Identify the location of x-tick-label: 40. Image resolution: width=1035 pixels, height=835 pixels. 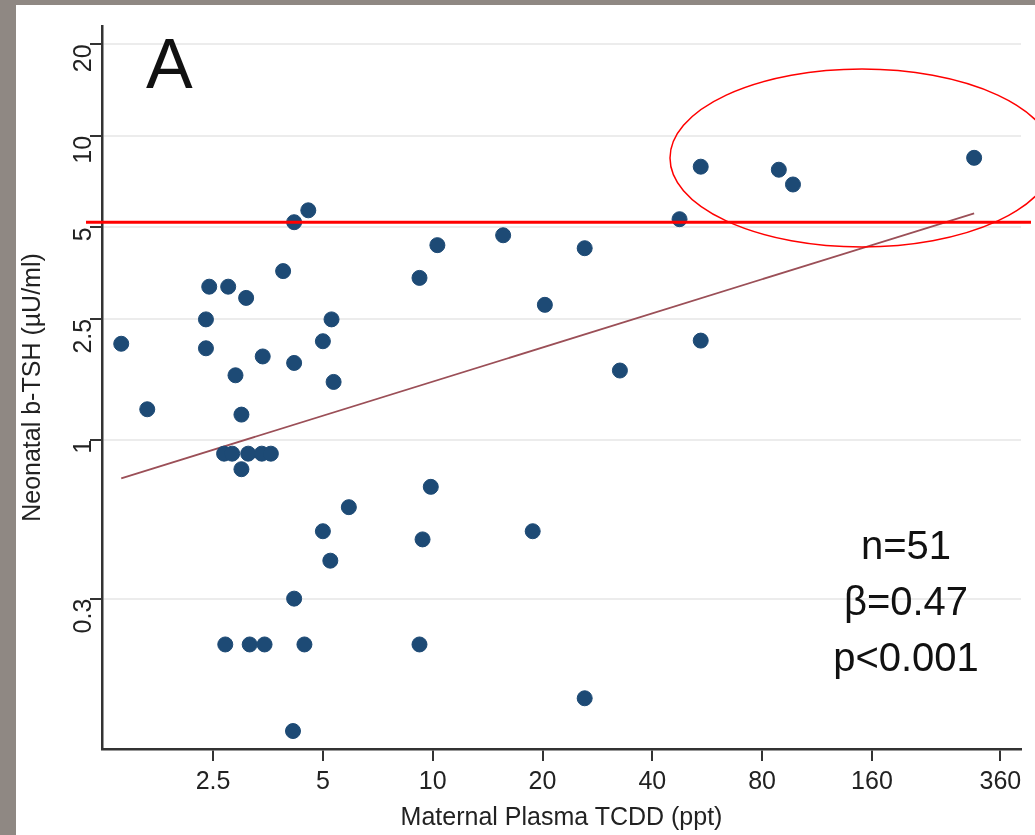
(652, 779).